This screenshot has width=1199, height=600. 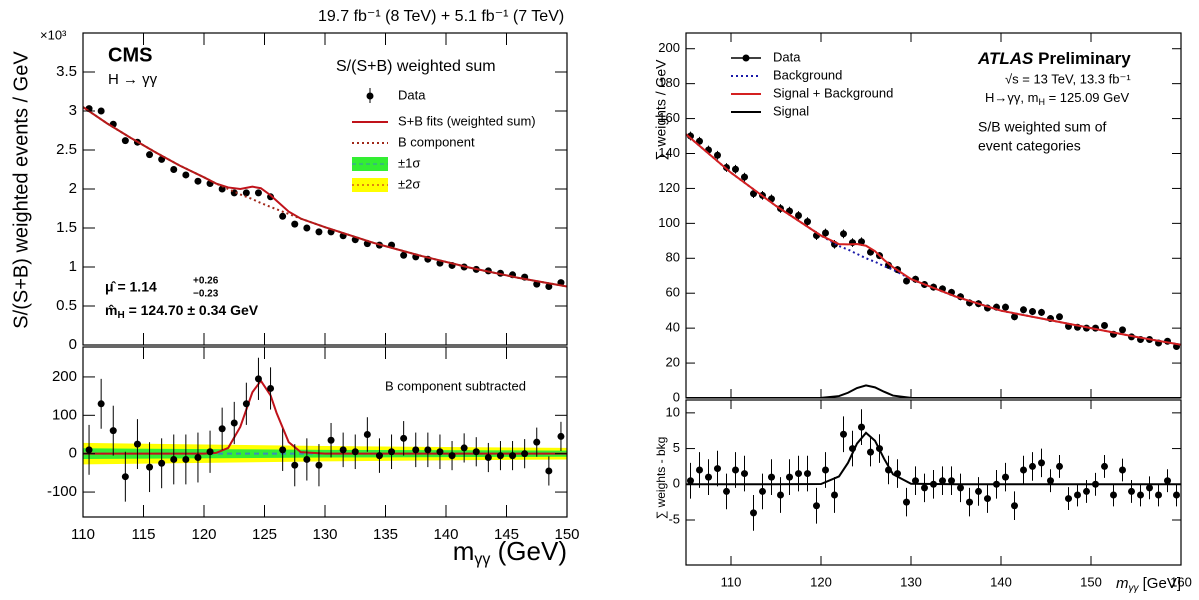 What do you see at coordinates (661, 478) in the screenshot?
I see `y-axis-label: ∑ weights - bkg` at bounding box center [661, 478].